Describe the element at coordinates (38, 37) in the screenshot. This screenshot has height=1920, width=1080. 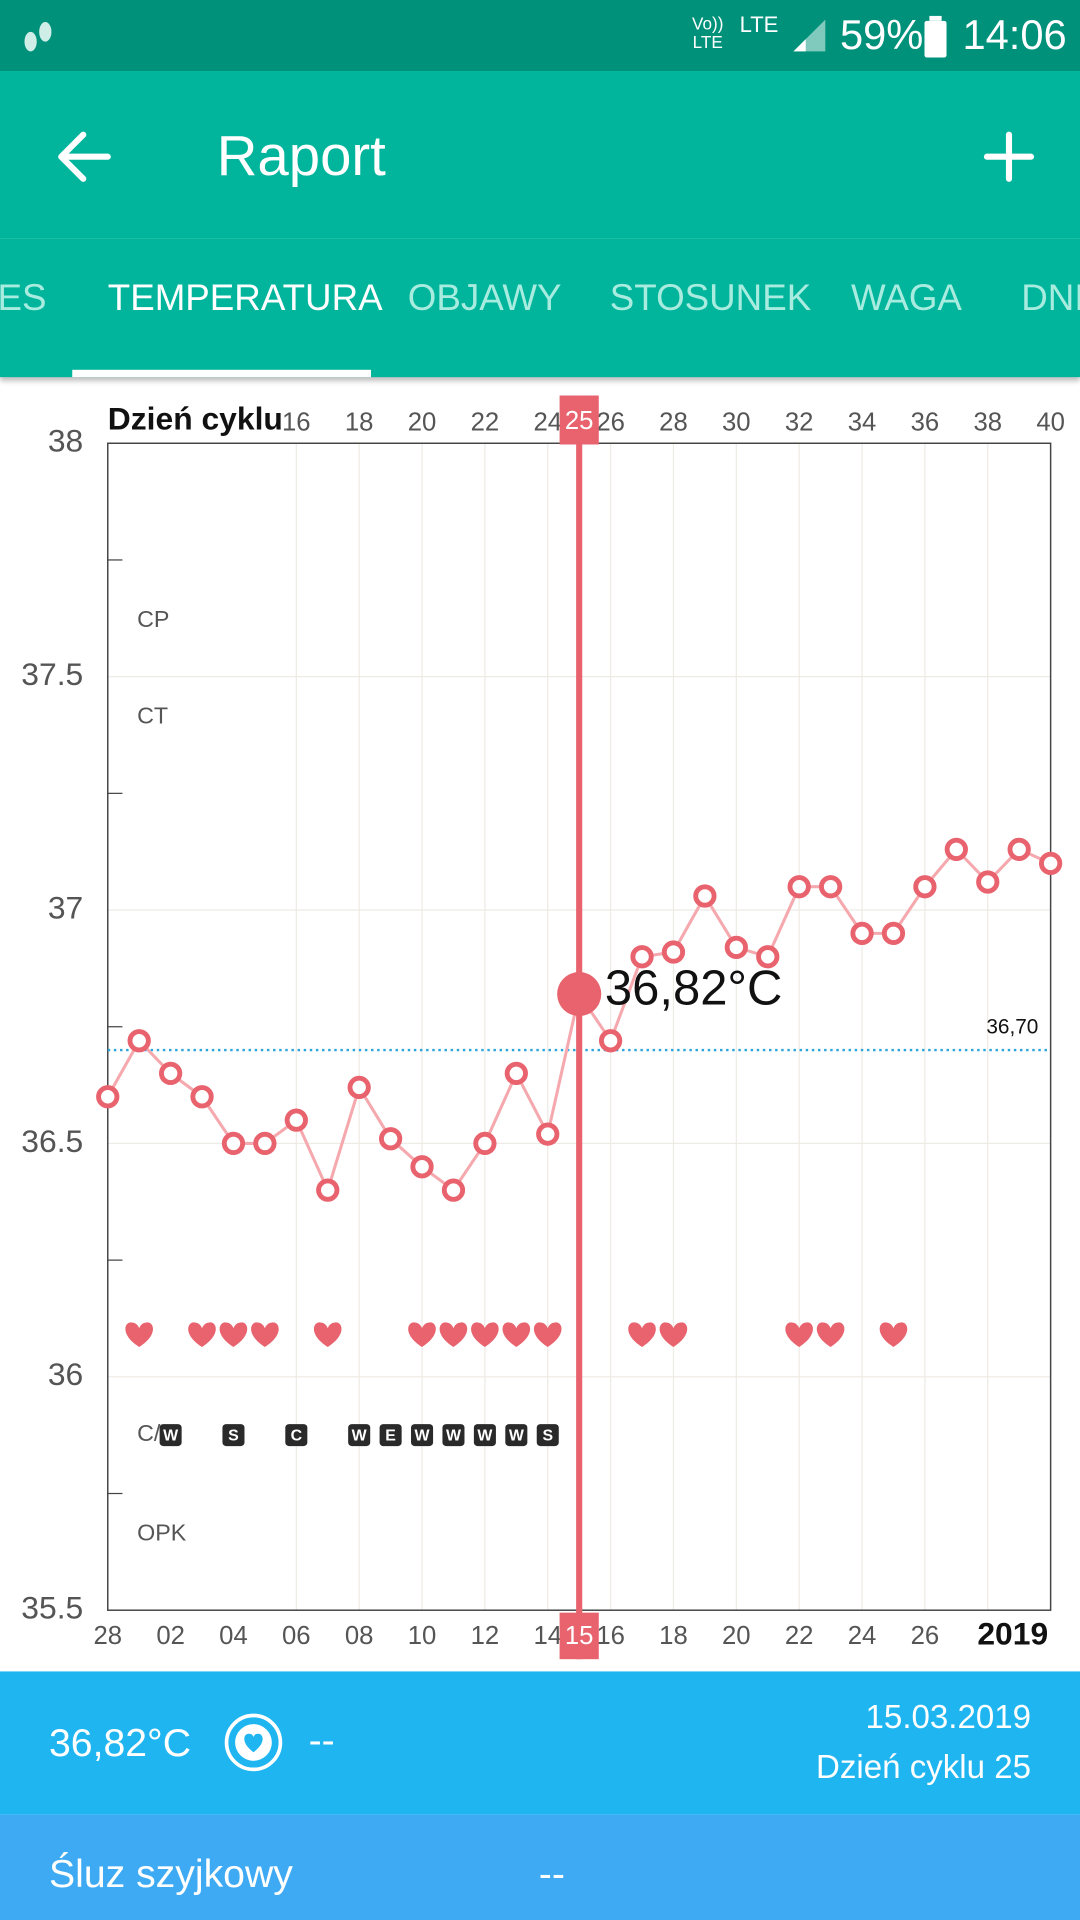
I see `app-icon` at that location.